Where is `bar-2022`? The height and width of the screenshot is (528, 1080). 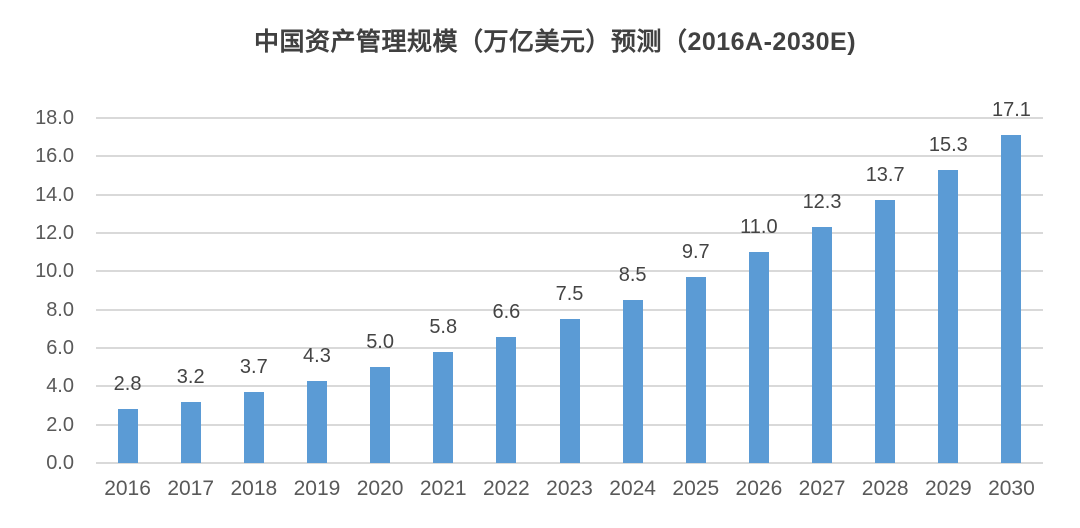
bar-2022 is located at coordinates (506, 399).